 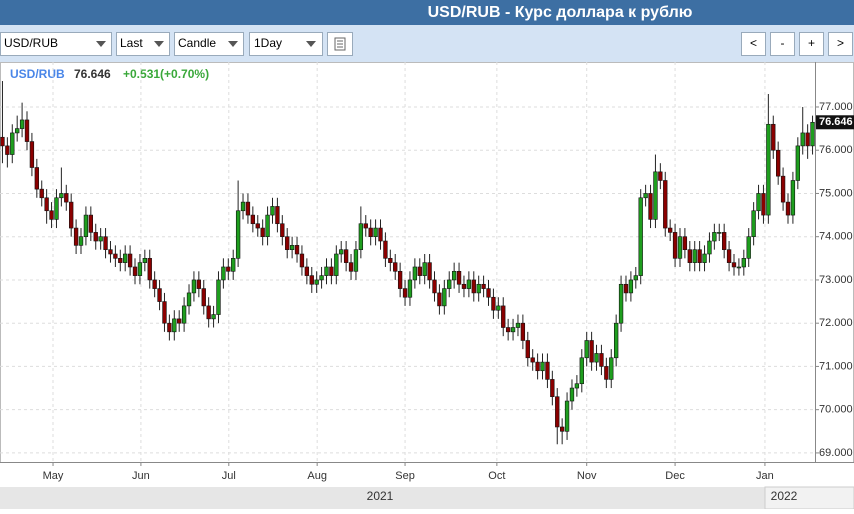 I want to click on year-band, so click(x=427, y=498).